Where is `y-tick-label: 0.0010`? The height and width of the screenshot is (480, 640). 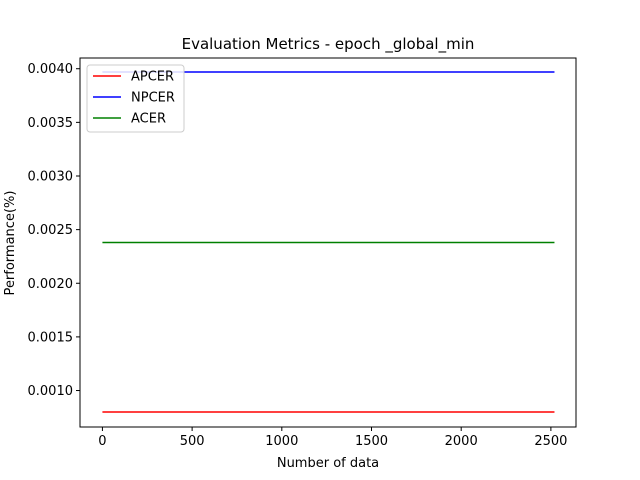
y-tick-label: 0.0010 is located at coordinates (51, 391).